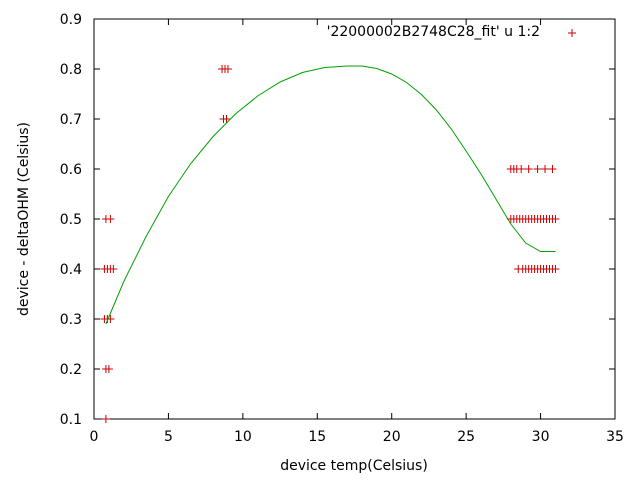  I want to click on x-tick-label: 35, so click(615, 437).